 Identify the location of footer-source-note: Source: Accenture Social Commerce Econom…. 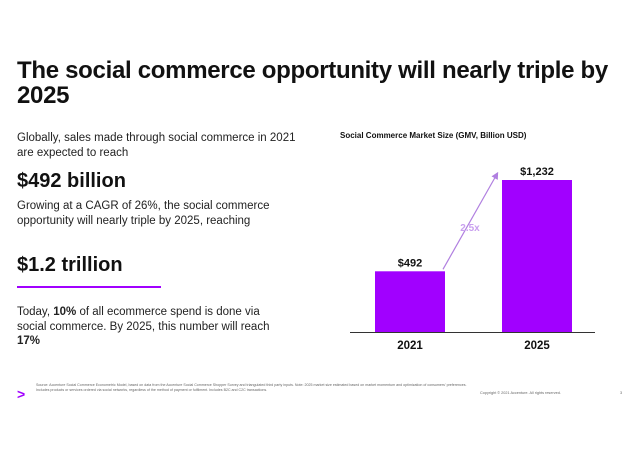
(251, 387).